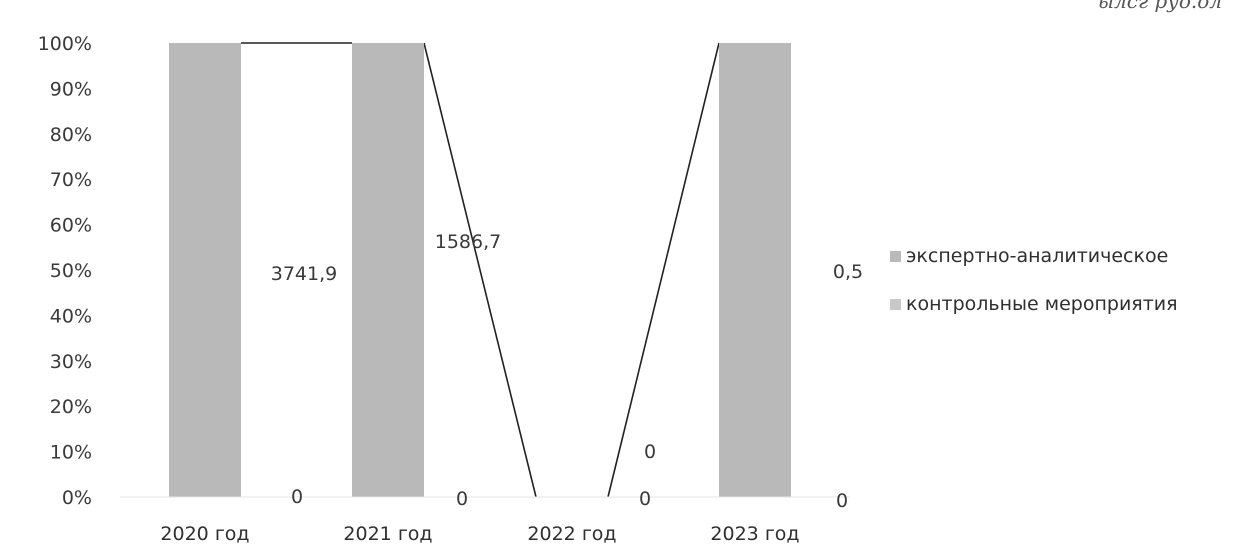  What do you see at coordinates (754, 534) in the screenshot?
I see `x-tick-label: 2023 год` at bounding box center [754, 534].